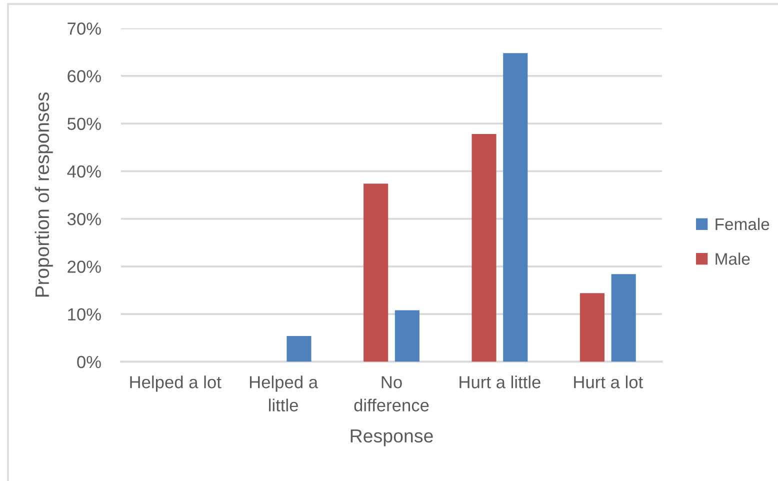 The image size is (778, 481). I want to click on y-tick-label: 60%, so click(84, 76).